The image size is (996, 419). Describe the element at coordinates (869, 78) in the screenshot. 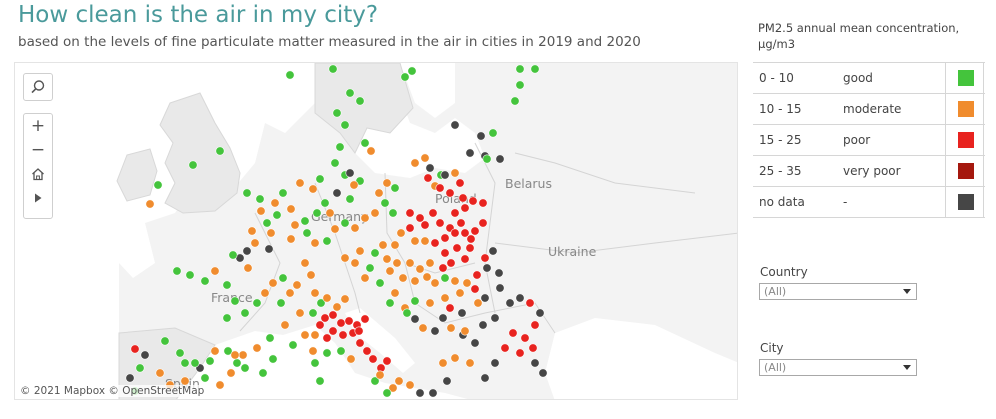

I see `legend-row-good: 0 - 10 good` at that location.